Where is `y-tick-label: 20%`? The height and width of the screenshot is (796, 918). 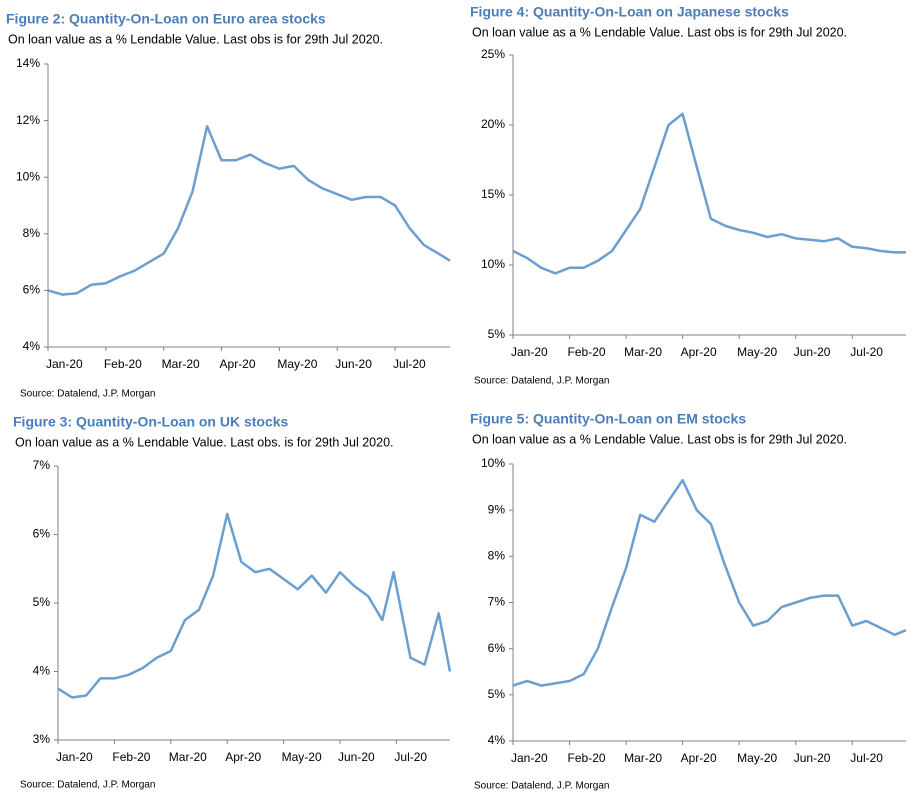 y-tick-label: 20% is located at coordinates (493, 124).